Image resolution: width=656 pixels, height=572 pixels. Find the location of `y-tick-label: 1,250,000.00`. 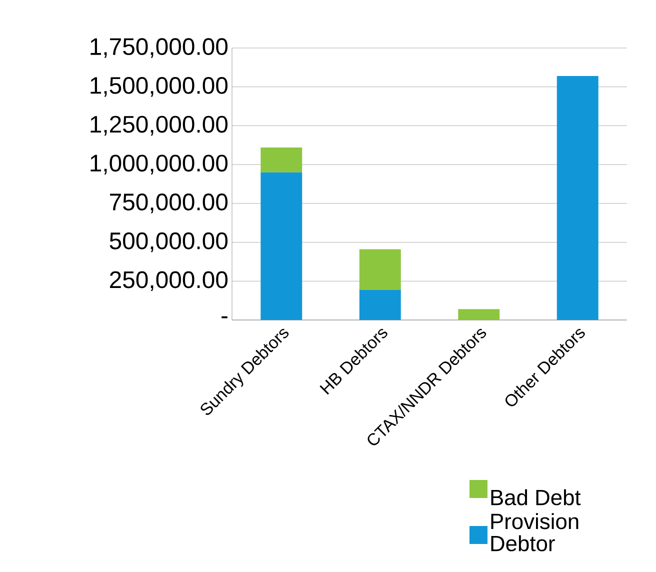

y-tick-label: 1,250,000.00 is located at coordinates (159, 126).